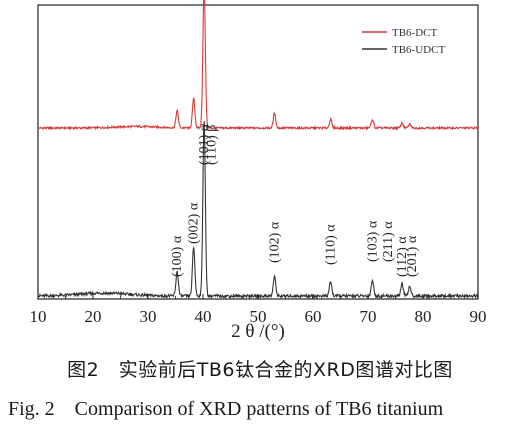 The image size is (520, 425). What do you see at coordinates (423, 316) in the screenshot?
I see `x-tick-label: 80` at bounding box center [423, 316].